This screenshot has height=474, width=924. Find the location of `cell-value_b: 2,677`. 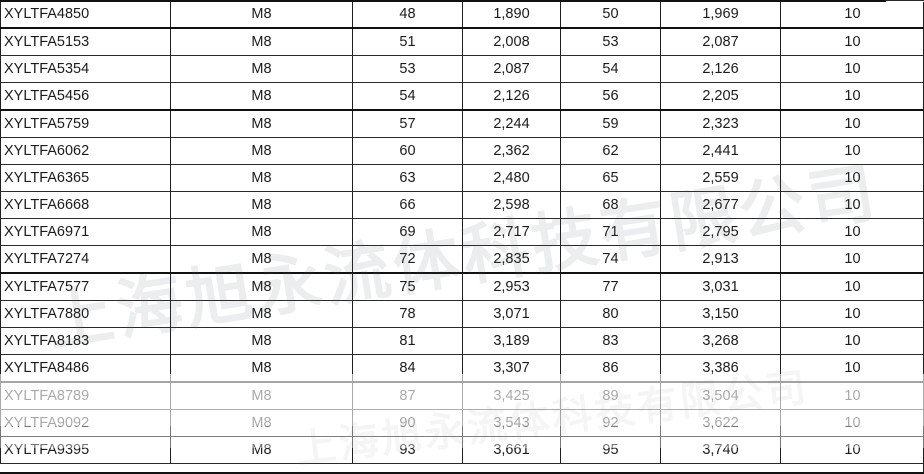

cell-value_b: 2,677 is located at coordinates (720, 205).